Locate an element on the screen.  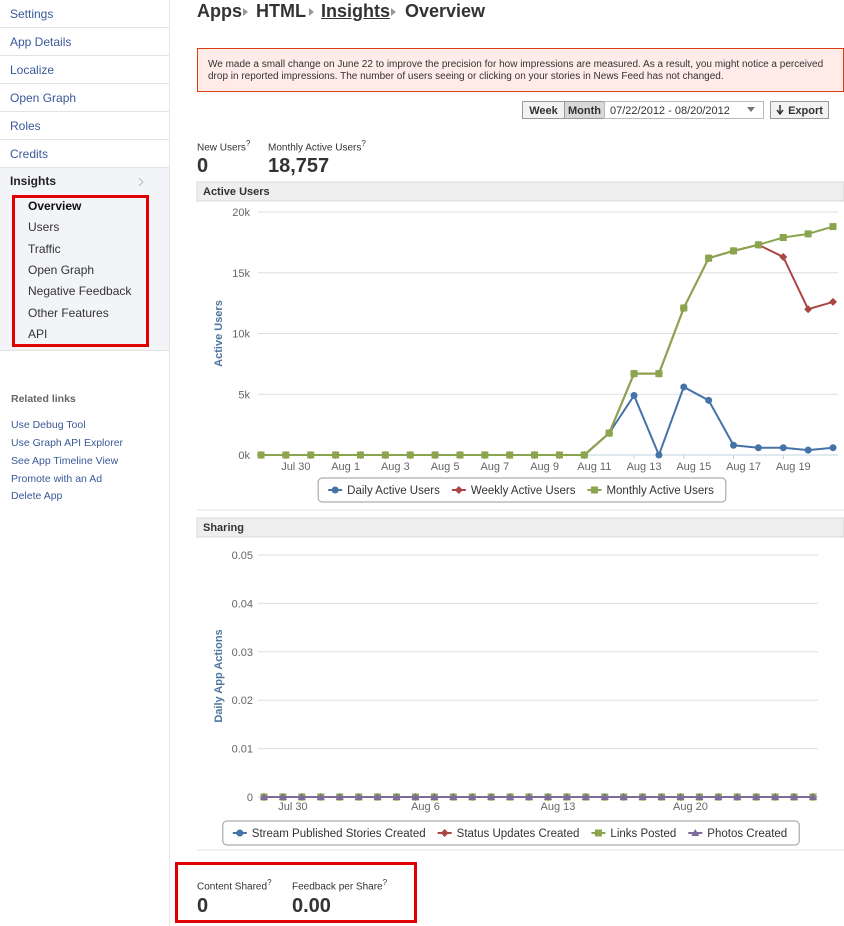
y-tick-label: 0k is located at coordinates (244, 456).